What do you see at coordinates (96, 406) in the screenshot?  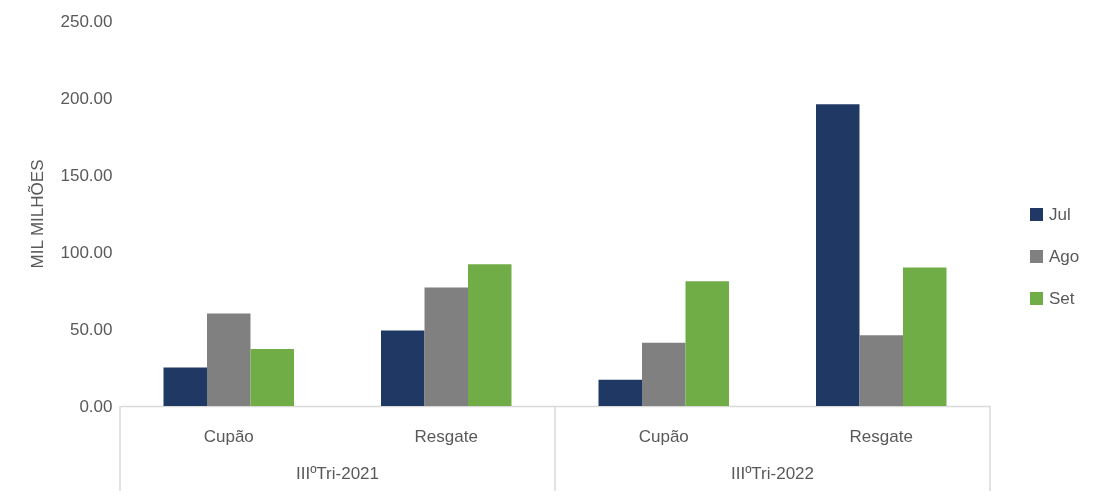 I see `y-tick-label: 0.00` at bounding box center [96, 406].